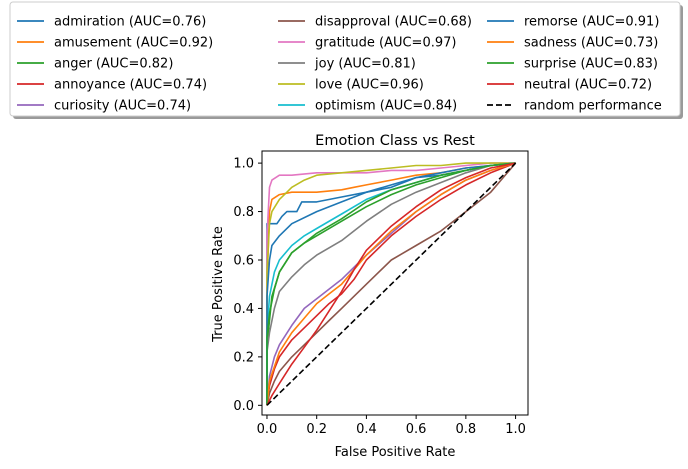  I want to click on legend-entry-curiosity: curiosity (AUC=0.74), so click(104, 106).